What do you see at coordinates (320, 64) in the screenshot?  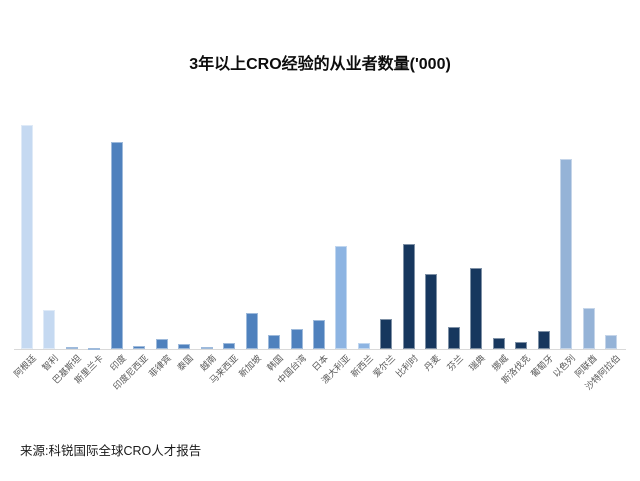 I see `chart-title: 3年以上CRO经验的从业者数量('000)` at bounding box center [320, 64].